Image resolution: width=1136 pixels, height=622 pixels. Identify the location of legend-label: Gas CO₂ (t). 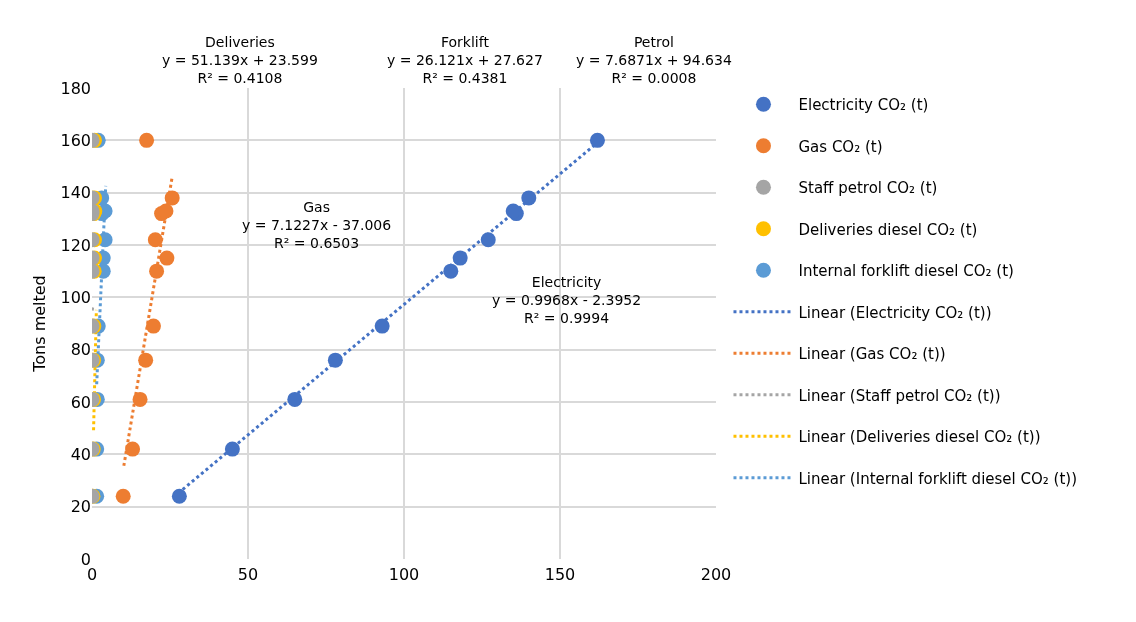
(840, 146).